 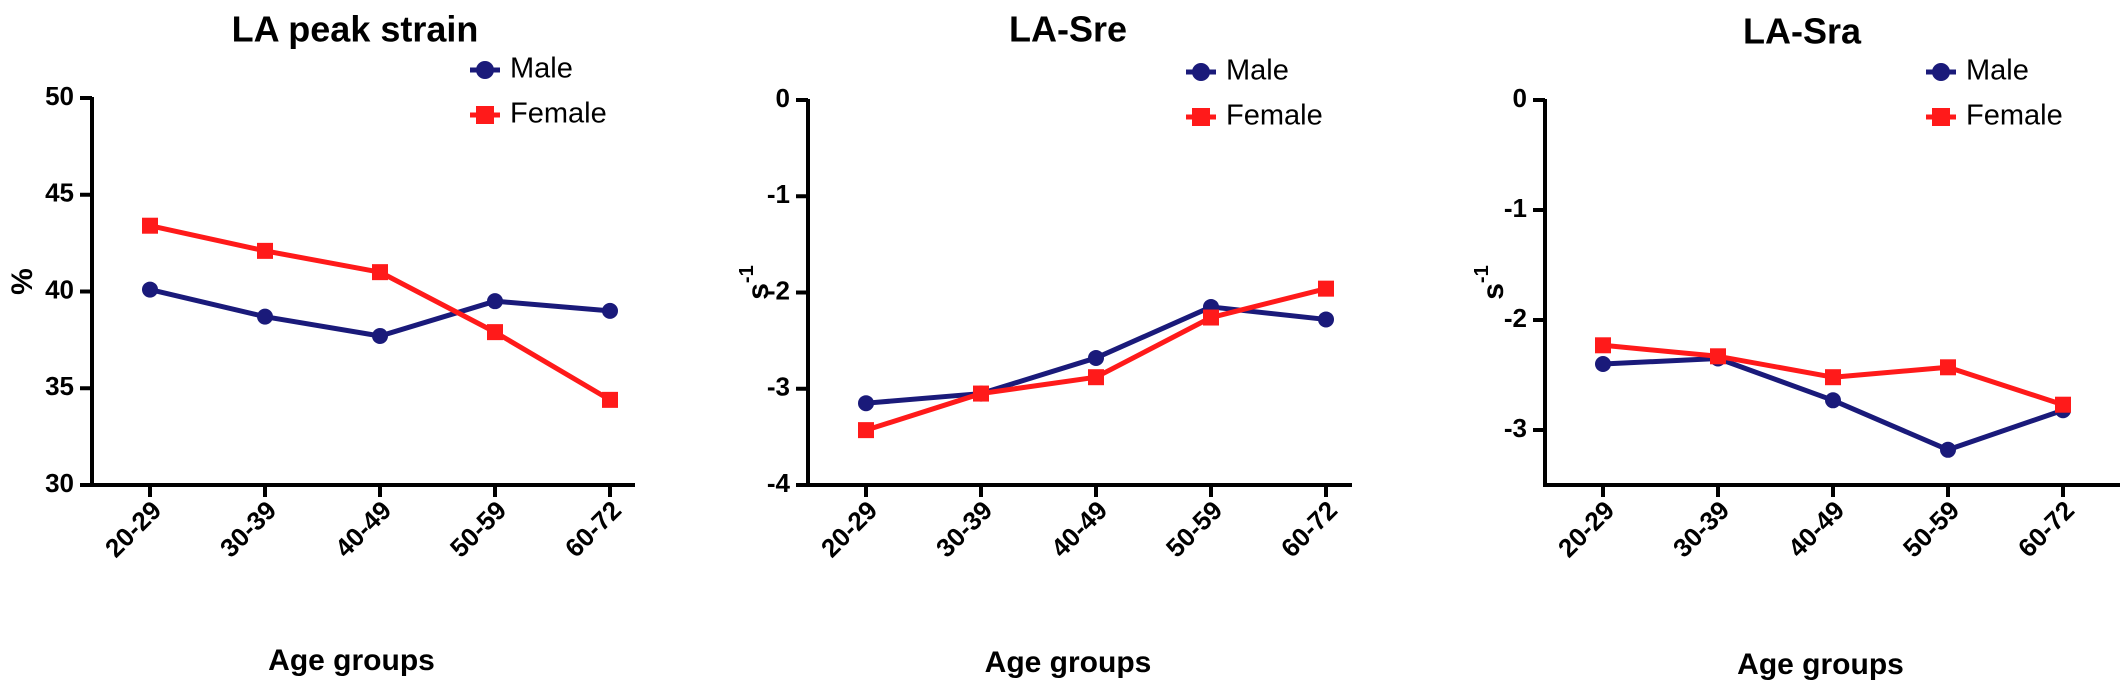 I want to click on y-tick-label: 40, so click(x=59, y=289).